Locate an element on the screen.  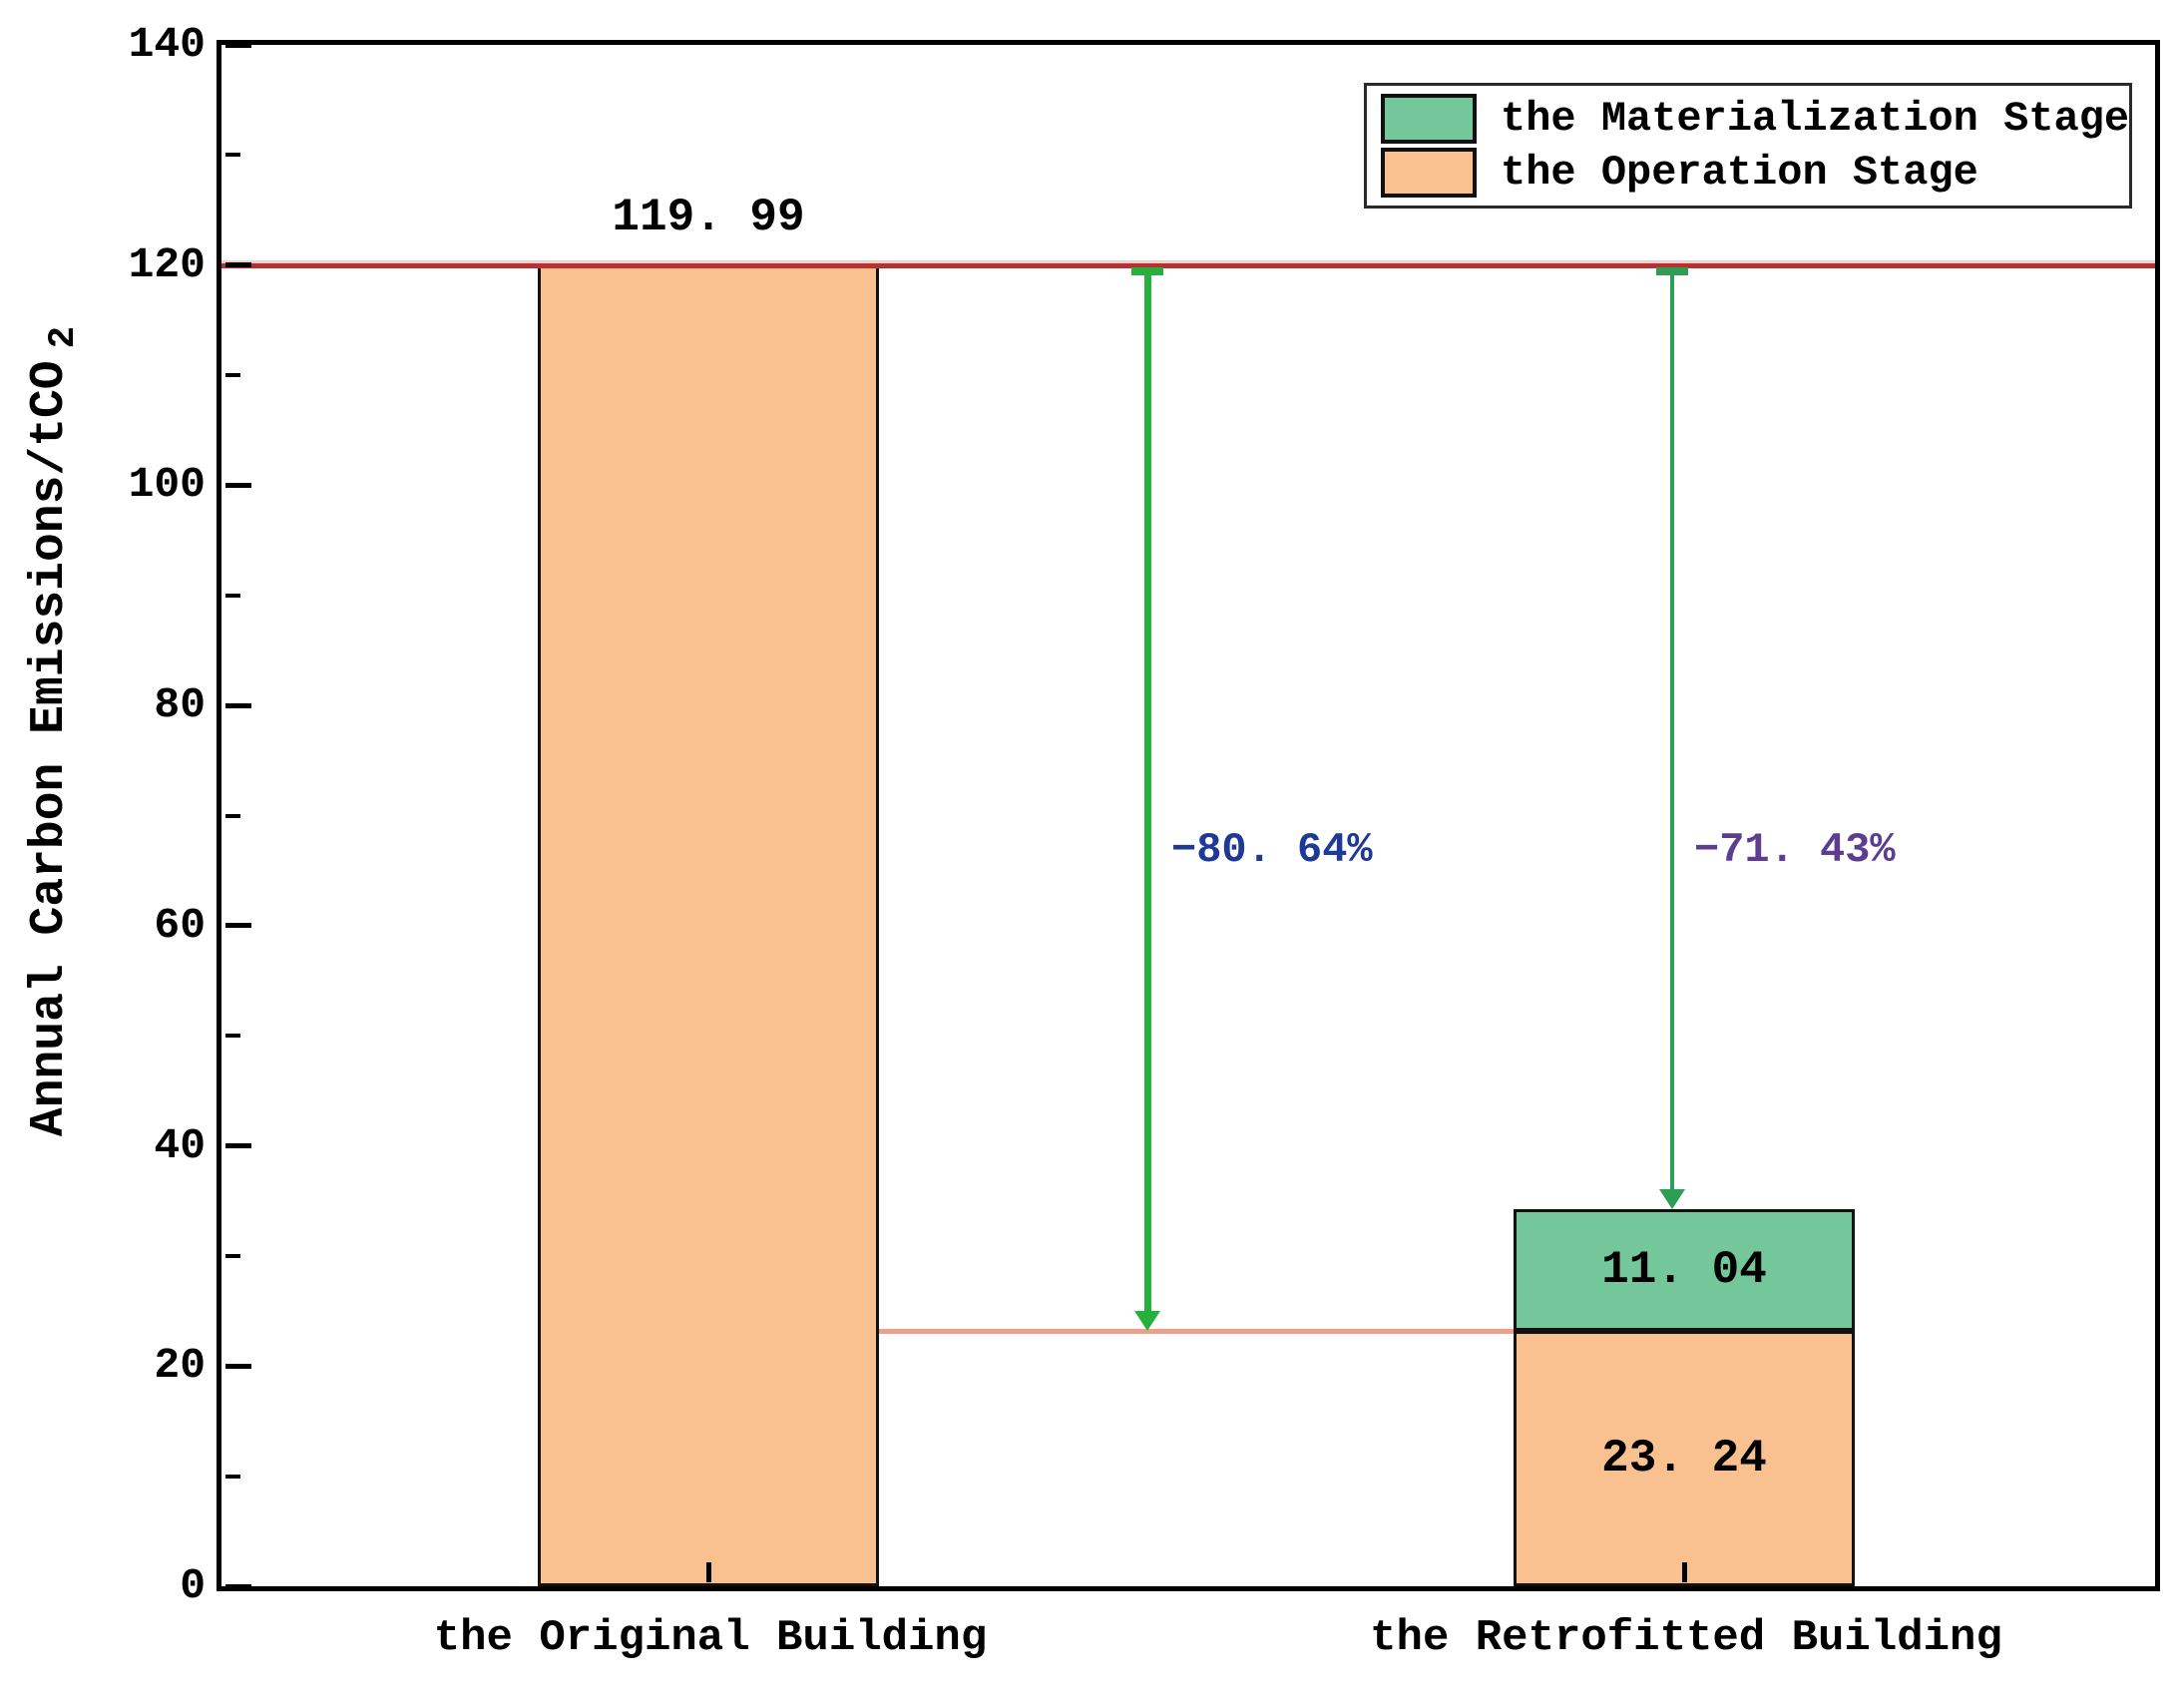
bar-value-label-operation: 23. 24 is located at coordinates (1684, 1458).